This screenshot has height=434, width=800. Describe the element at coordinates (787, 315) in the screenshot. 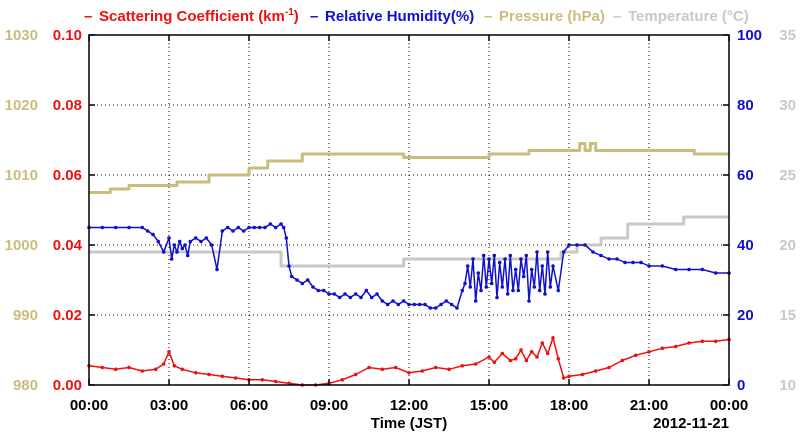

I see `temperature-tick-label: 15` at that location.